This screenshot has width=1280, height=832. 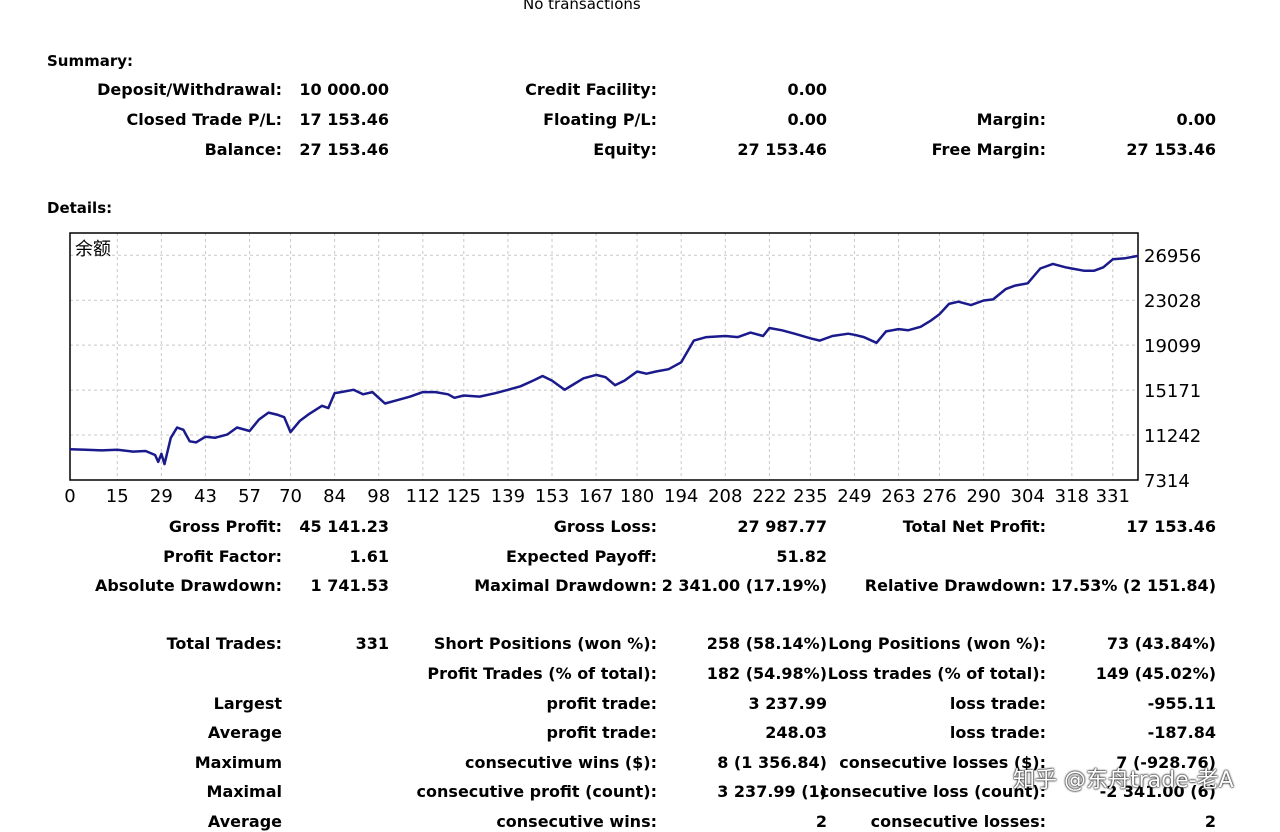 What do you see at coordinates (807, 119) in the screenshot?
I see `floating-pl-value: 0.00` at bounding box center [807, 119].